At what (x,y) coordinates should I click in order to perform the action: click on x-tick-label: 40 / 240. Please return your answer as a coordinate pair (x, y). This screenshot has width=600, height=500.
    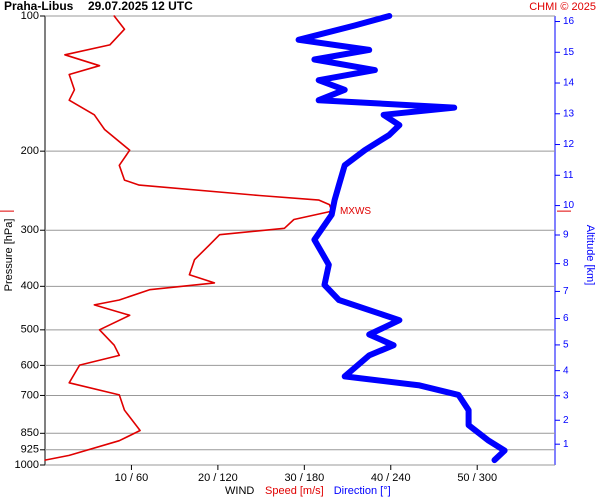
    Looking at the image, I should click on (391, 478).